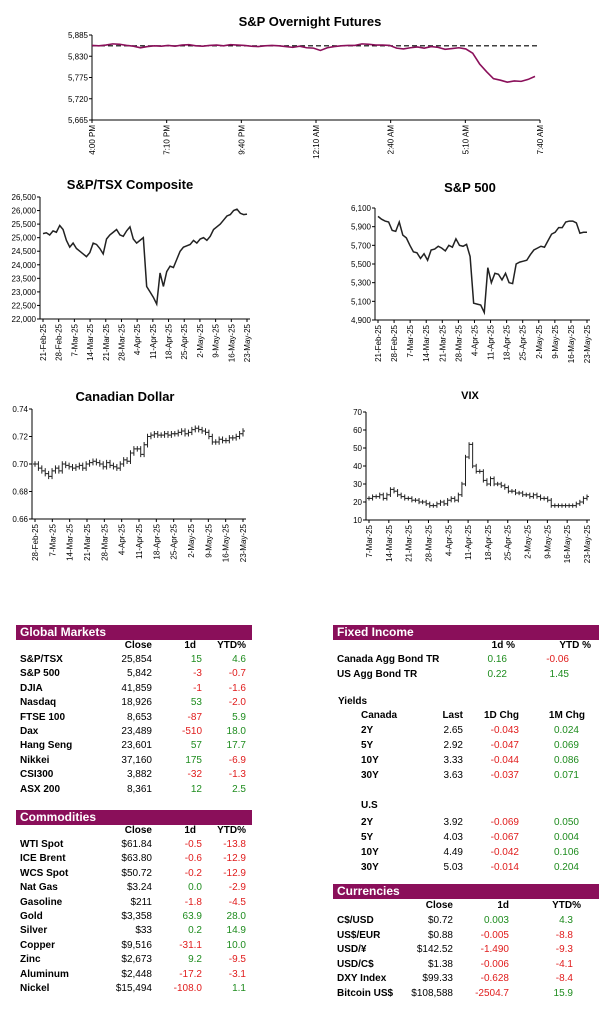  I want to click on yield-tenor: 5Y, so click(367, 837).